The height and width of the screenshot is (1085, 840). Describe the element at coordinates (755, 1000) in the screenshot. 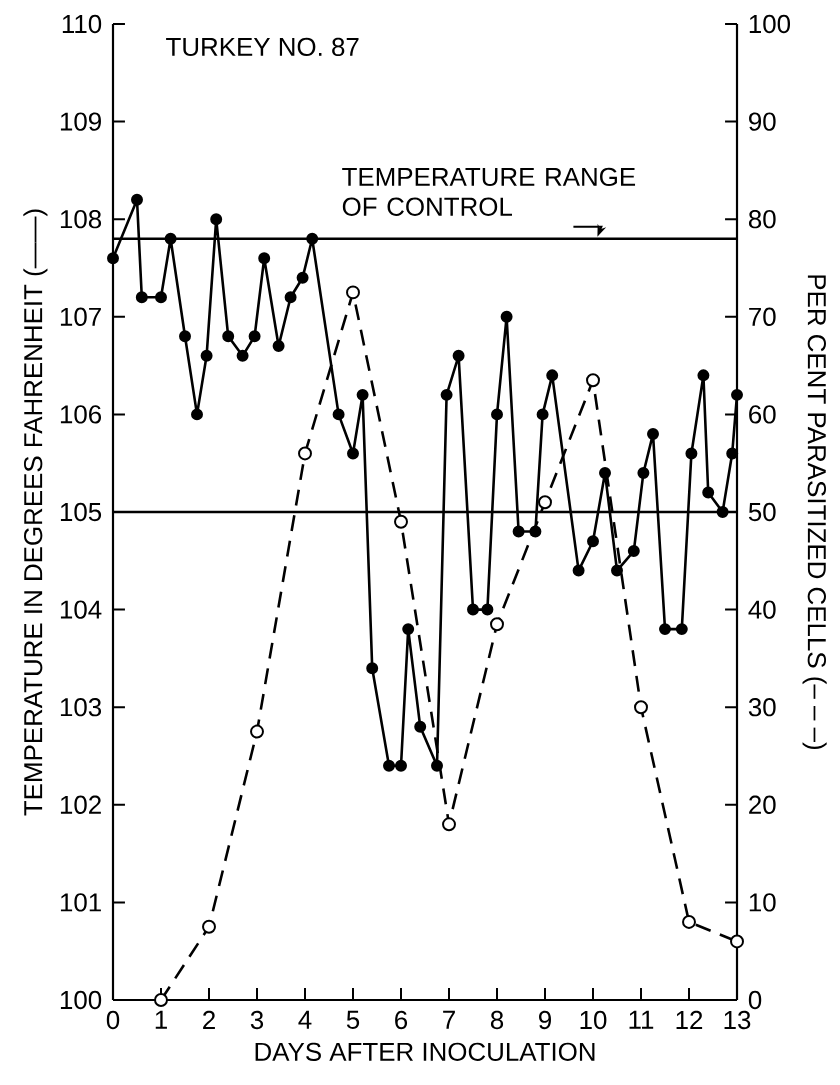

I see `y2-tick-label: 0` at that location.